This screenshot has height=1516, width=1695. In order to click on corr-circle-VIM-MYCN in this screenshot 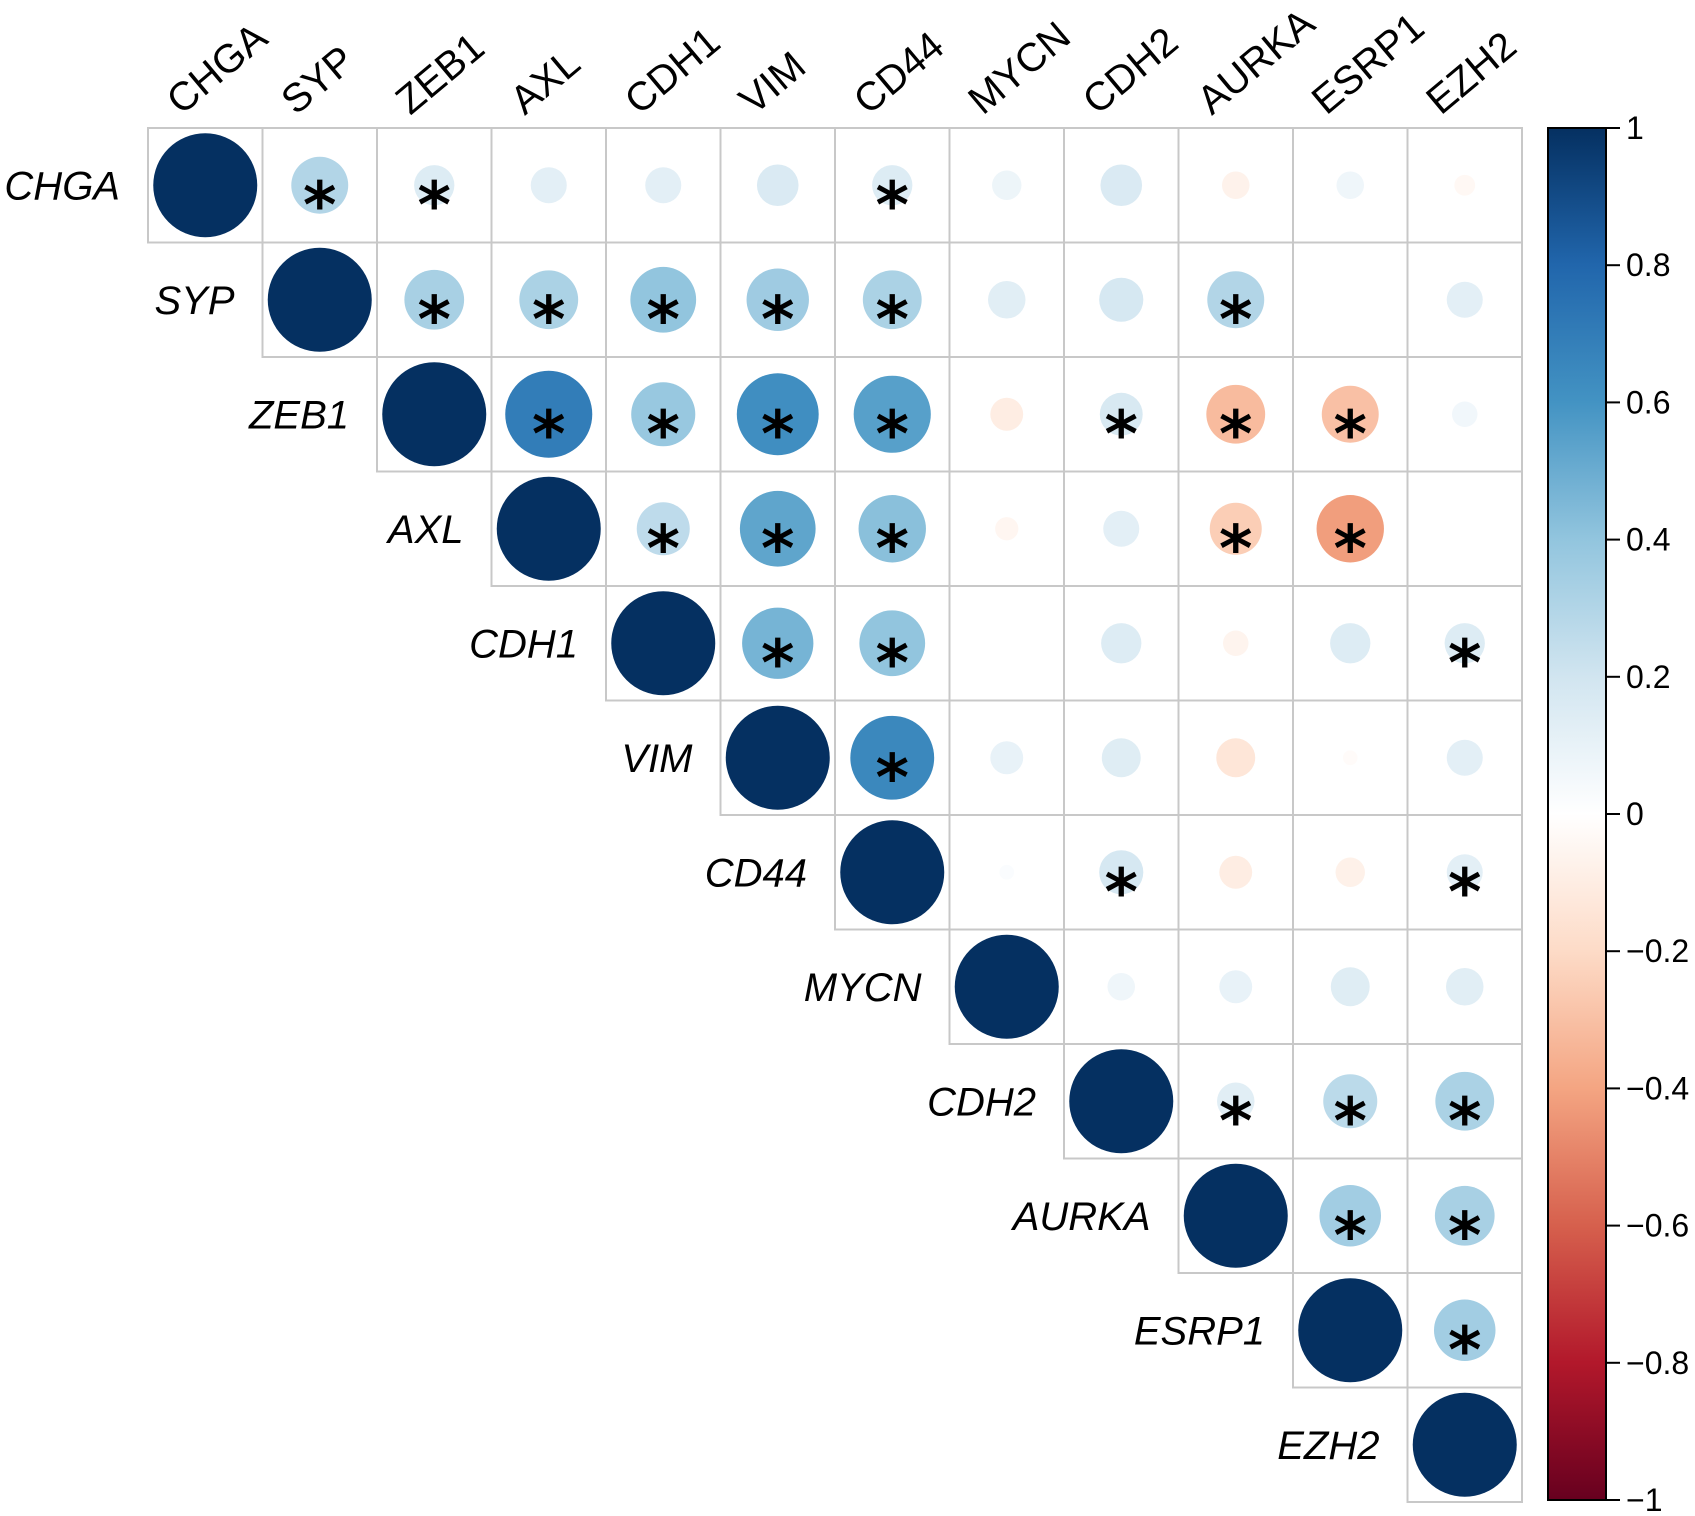, I will do `click(1007, 758)`.